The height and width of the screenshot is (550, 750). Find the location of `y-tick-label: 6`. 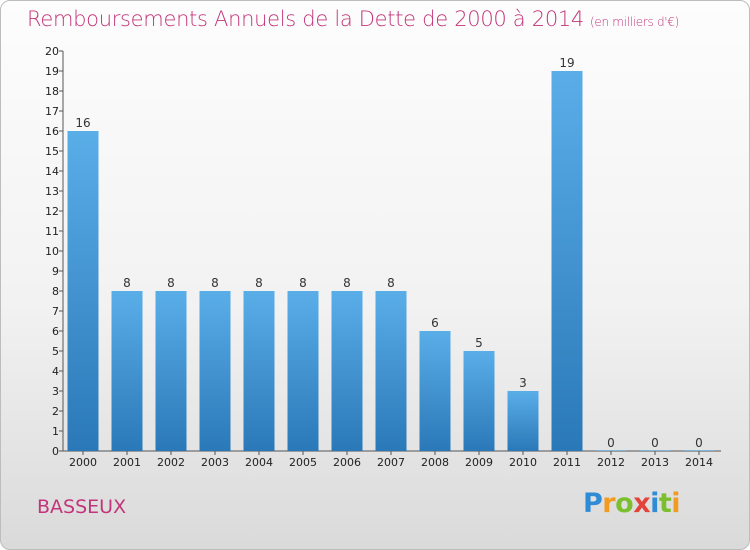

y-tick-label: 6 is located at coordinates (55, 331).